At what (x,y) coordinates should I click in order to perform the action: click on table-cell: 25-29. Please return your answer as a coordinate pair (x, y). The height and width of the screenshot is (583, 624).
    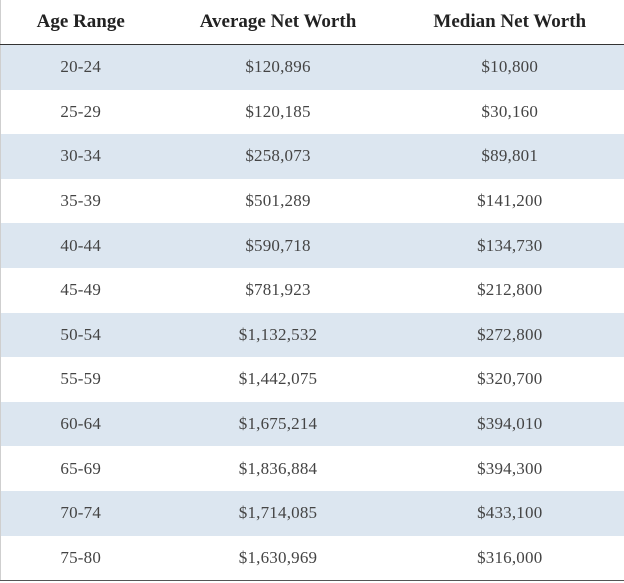
    Looking at the image, I should click on (81, 111).